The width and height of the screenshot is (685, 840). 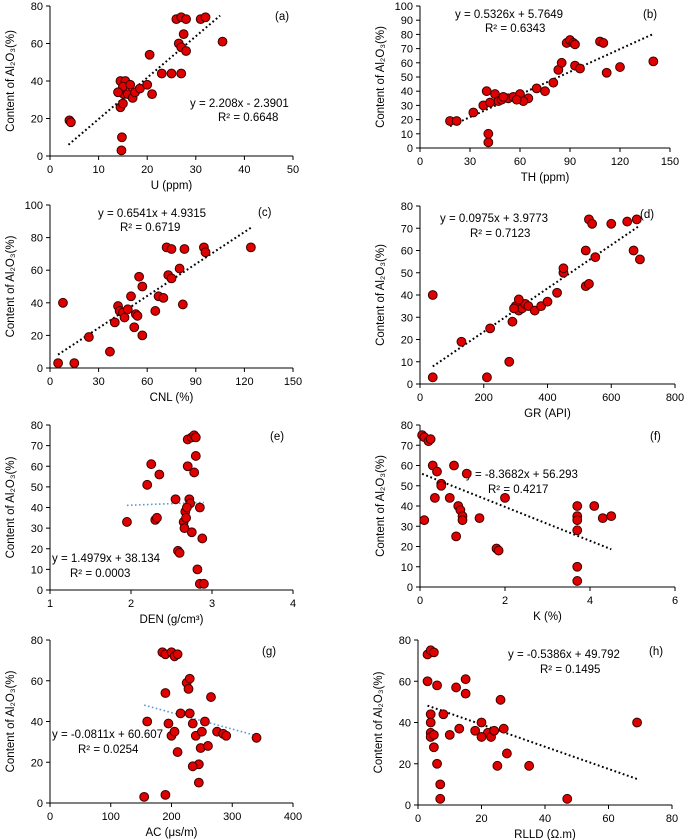 What do you see at coordinates (407, 92) in the screenshot?
I see `y-tick-label: 40` at bounding box center [407, 92].